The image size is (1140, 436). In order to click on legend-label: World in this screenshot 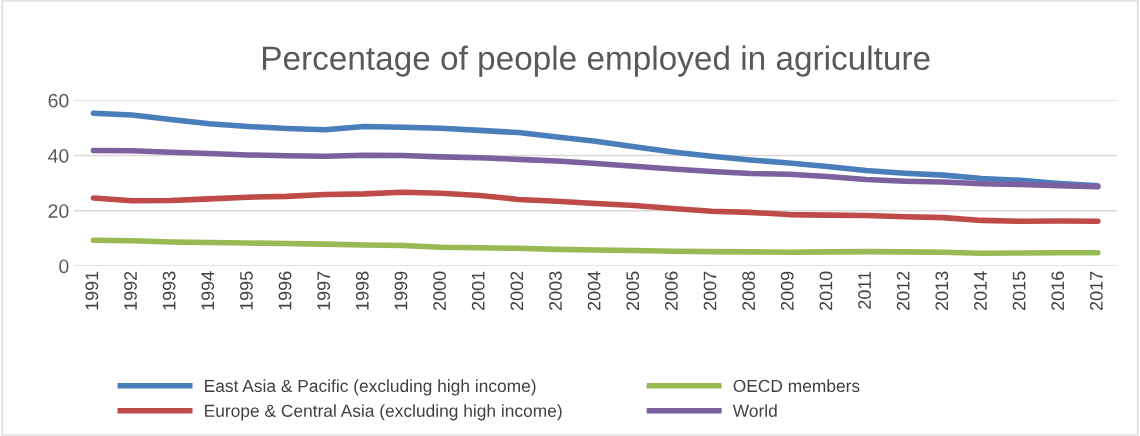, I will do `click(754, 410)`.